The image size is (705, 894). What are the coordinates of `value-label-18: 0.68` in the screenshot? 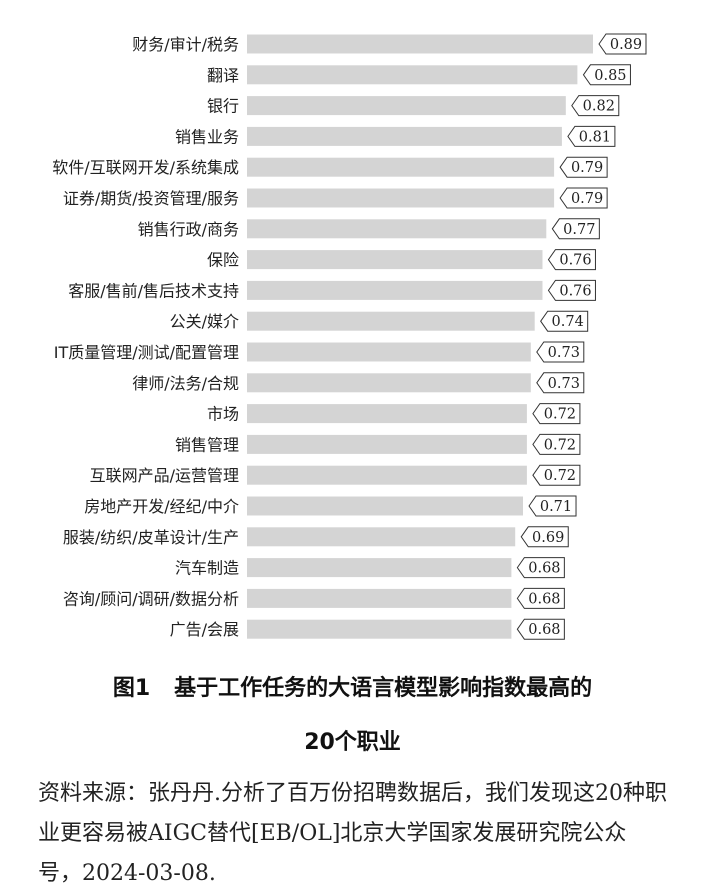 It's located at (544, 599).